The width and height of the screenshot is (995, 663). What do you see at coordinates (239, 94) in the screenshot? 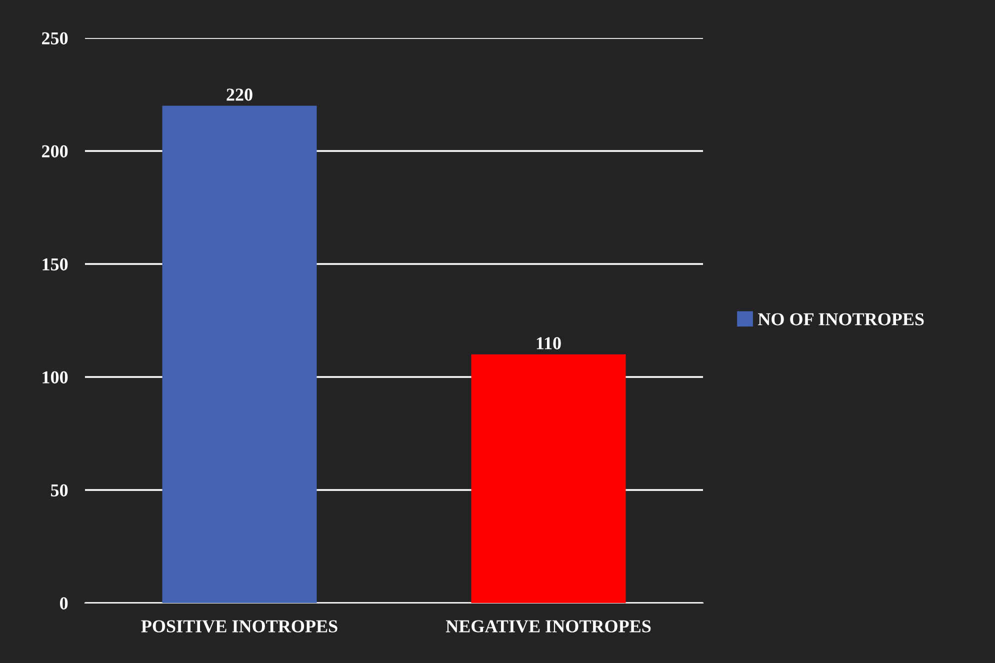
I see `data-label: 220` at bounding box center [239, 94].